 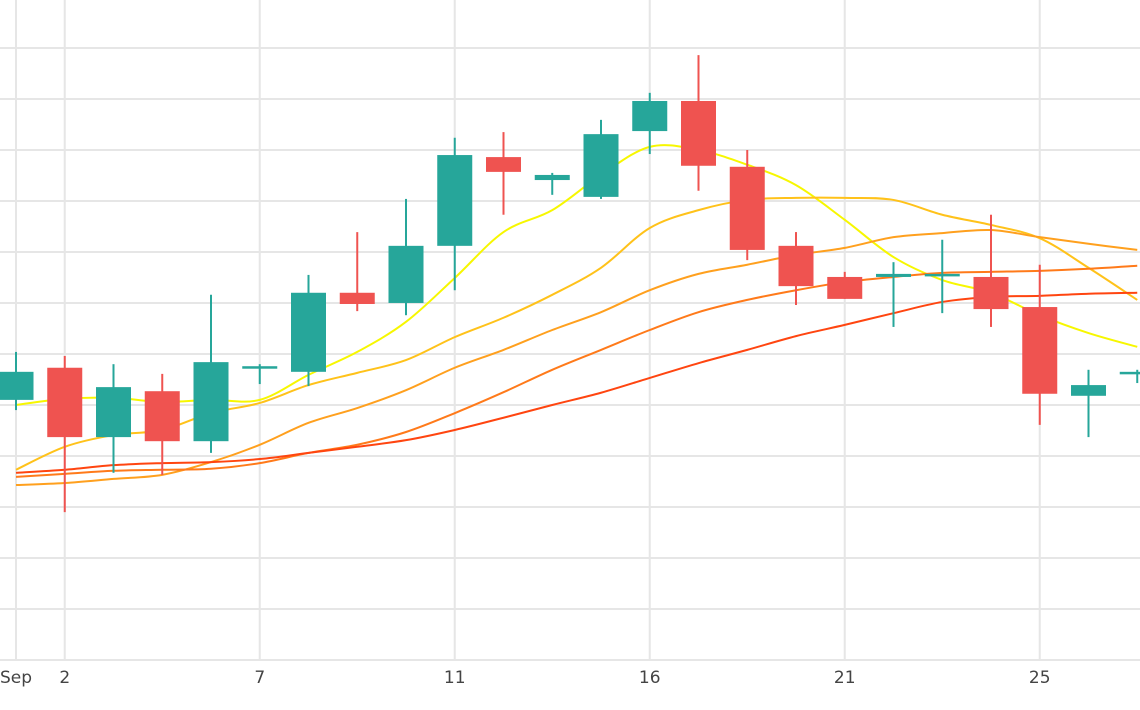 What do you see at coordinates (1040, 678) in the screenshot?
I see `x-tick-label: 25` at bounding box center [1040, 678].